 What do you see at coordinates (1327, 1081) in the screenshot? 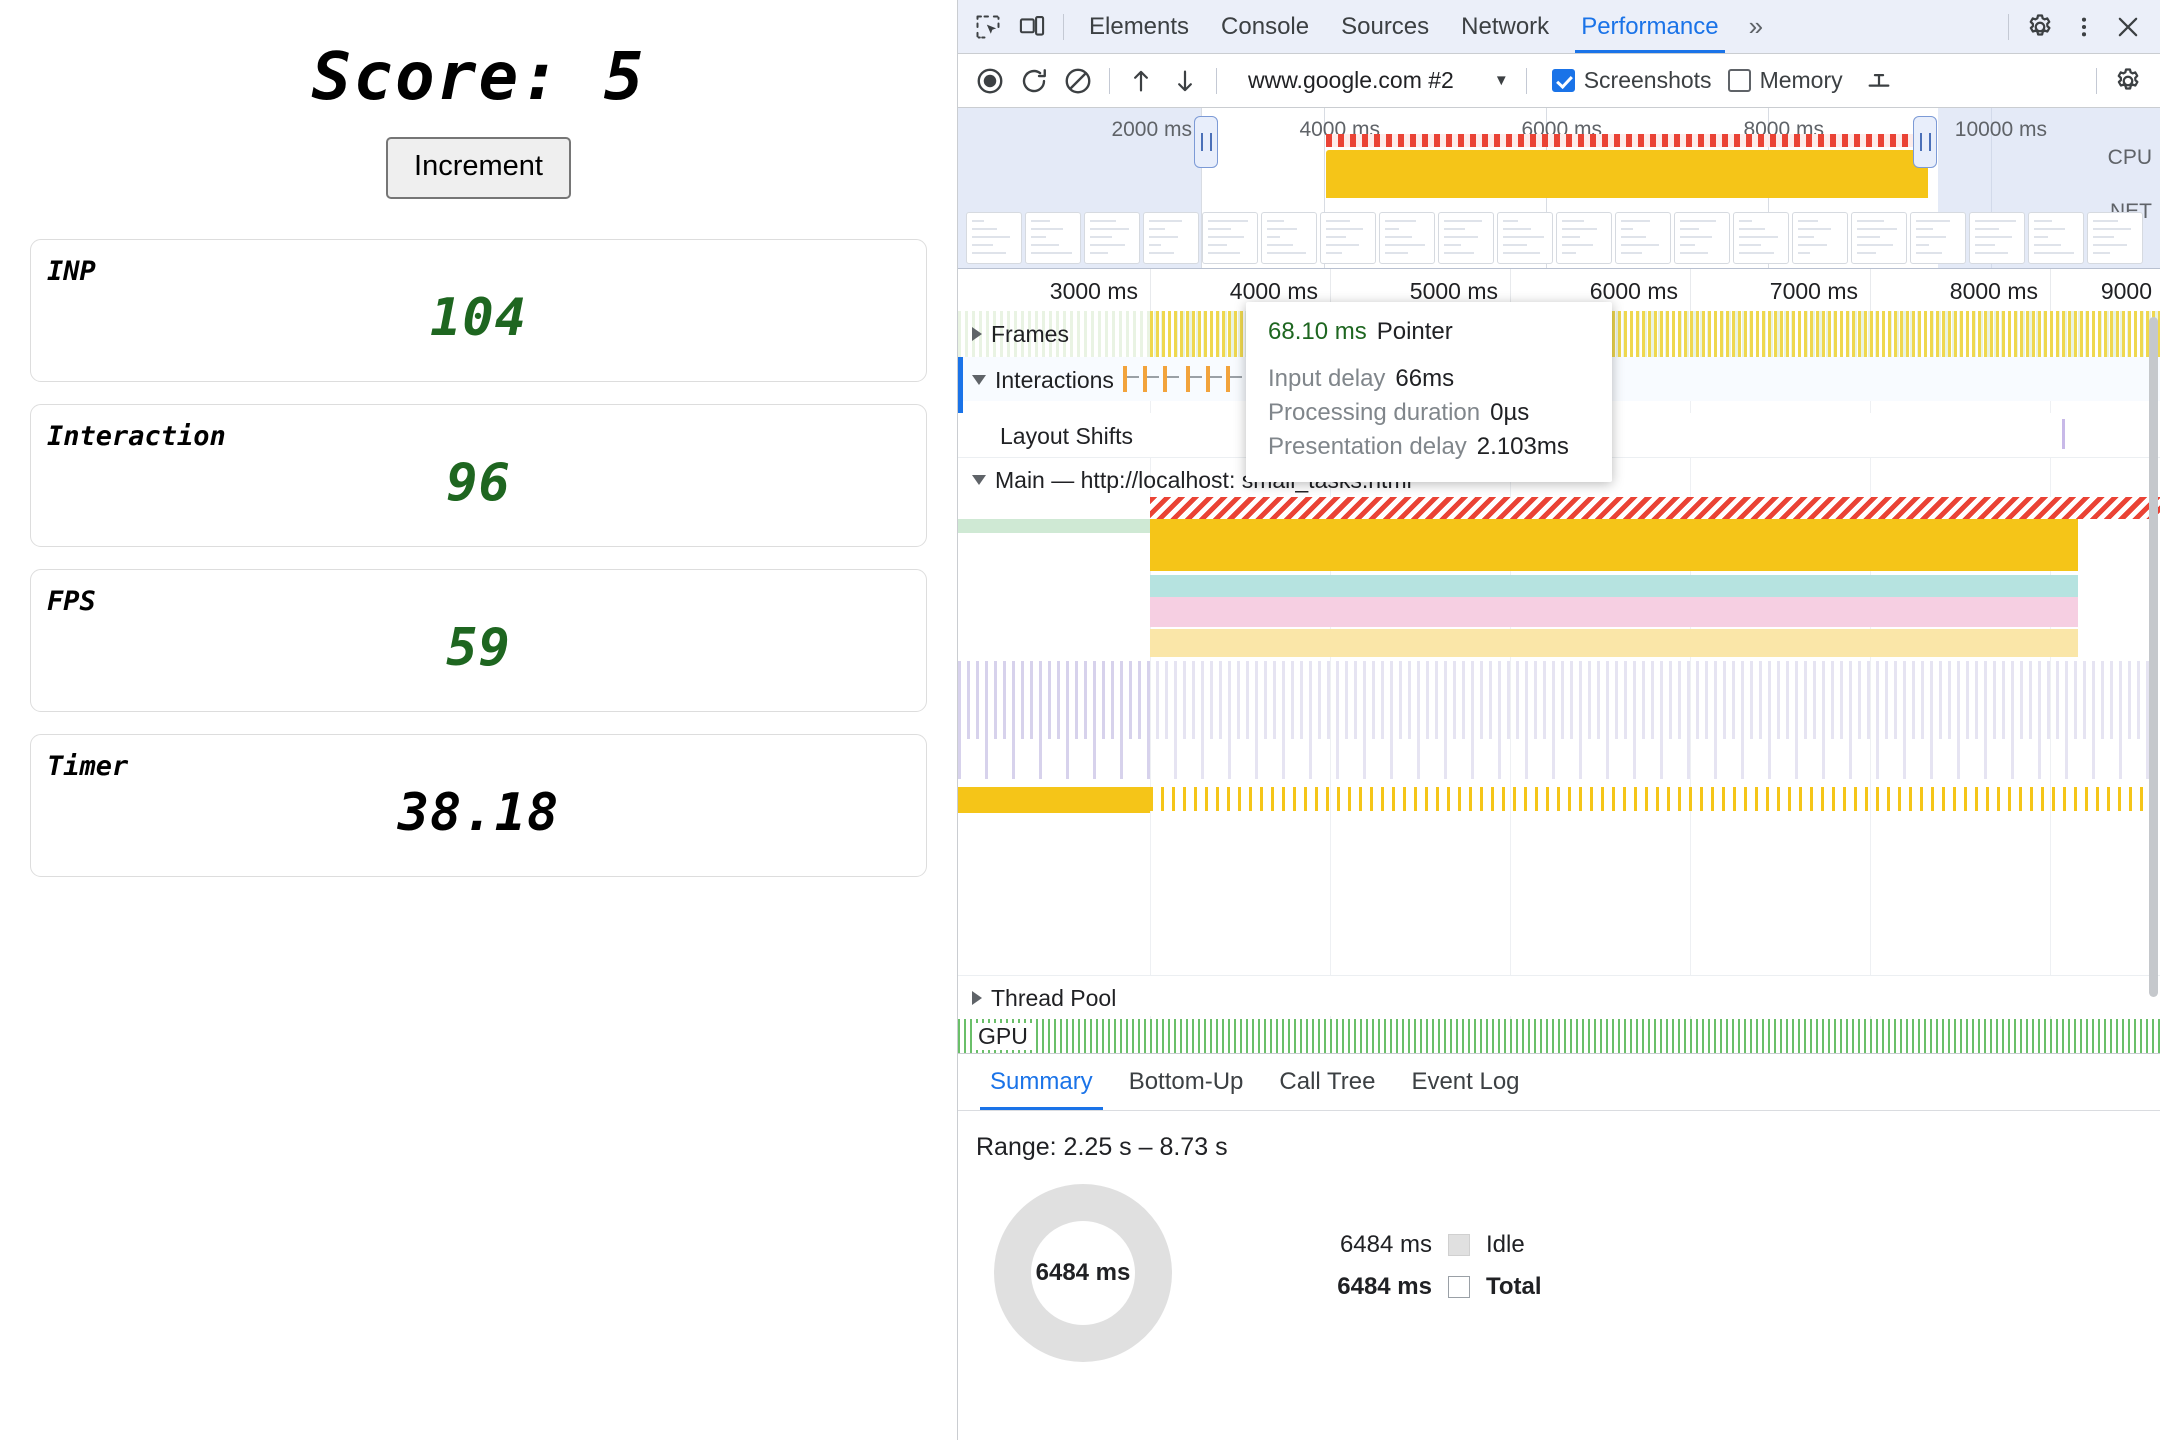
I see `tab-call-tree: Call Tree` at bounding box center [1327, 1081].